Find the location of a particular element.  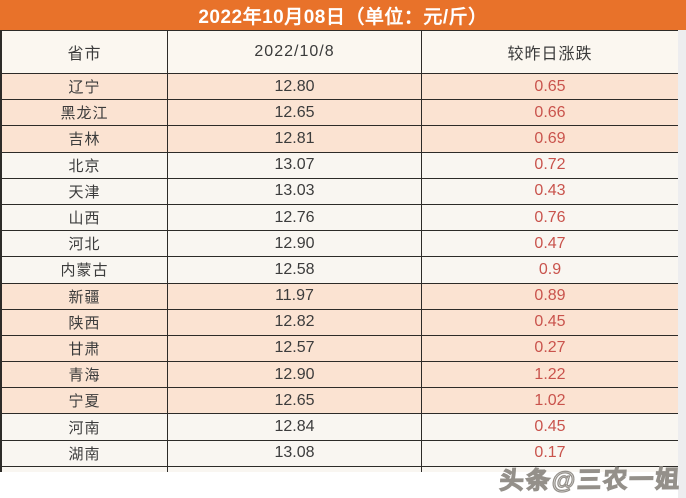

table-row: 湖南 13.08 0.17 is located at coordinates (340, 453).